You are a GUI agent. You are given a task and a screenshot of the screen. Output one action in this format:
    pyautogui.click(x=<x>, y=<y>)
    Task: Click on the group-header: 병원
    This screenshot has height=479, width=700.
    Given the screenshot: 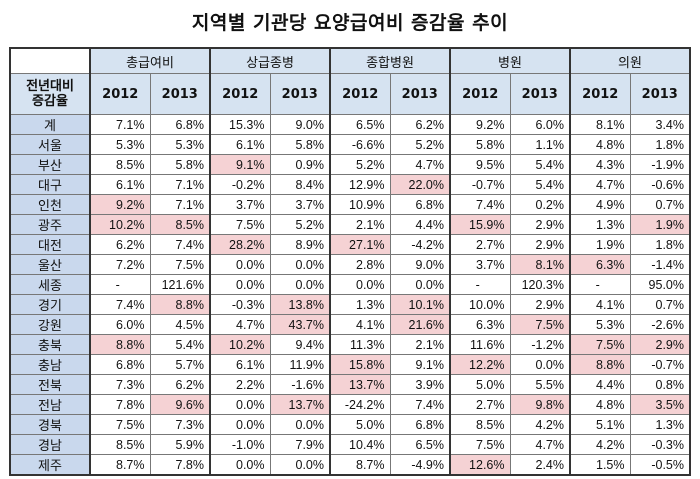 What is the action you would take?
    pyautogui.click(x=510, y=60)
    